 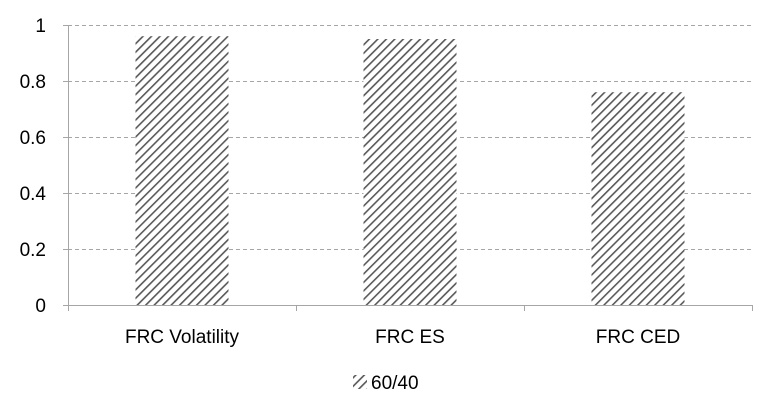 What do you see at coordinates (638, 337) in the screenshot?
I see `x-tick-label: FRC CED` at bounding box center [638, 337].